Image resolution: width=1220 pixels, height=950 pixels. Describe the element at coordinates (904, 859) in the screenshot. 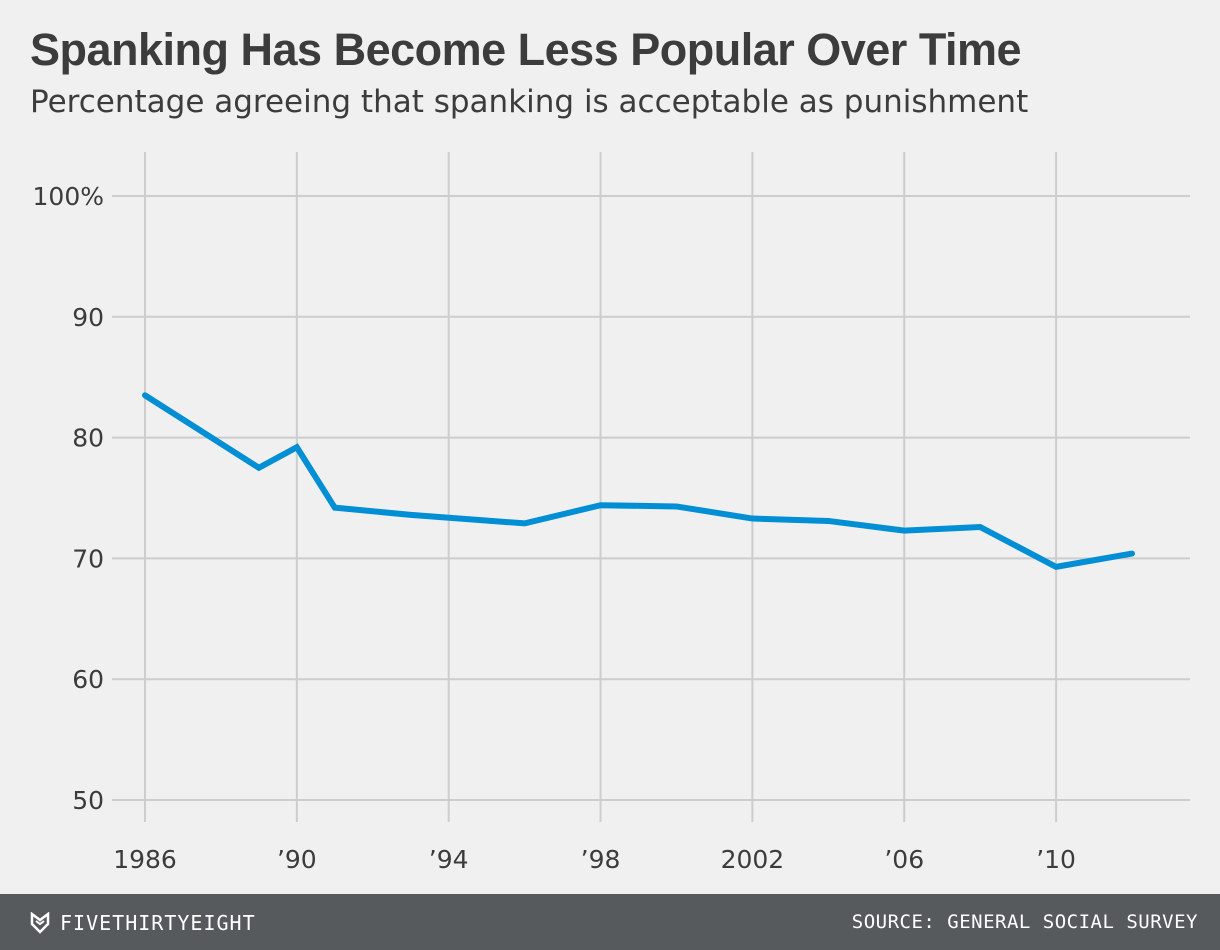

I see `x-tick-label: ’06` at that location.